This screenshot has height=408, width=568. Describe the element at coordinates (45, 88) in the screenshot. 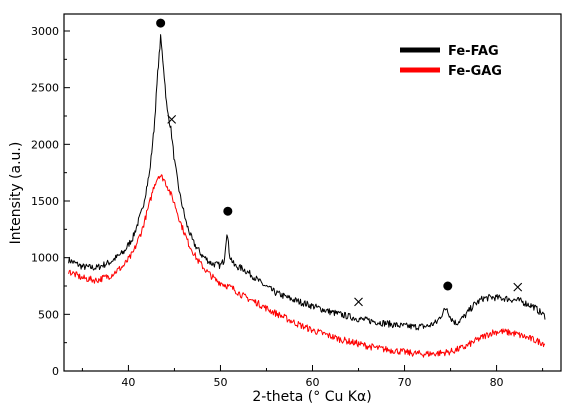

I see `y-tick-label: 2500` at that location.